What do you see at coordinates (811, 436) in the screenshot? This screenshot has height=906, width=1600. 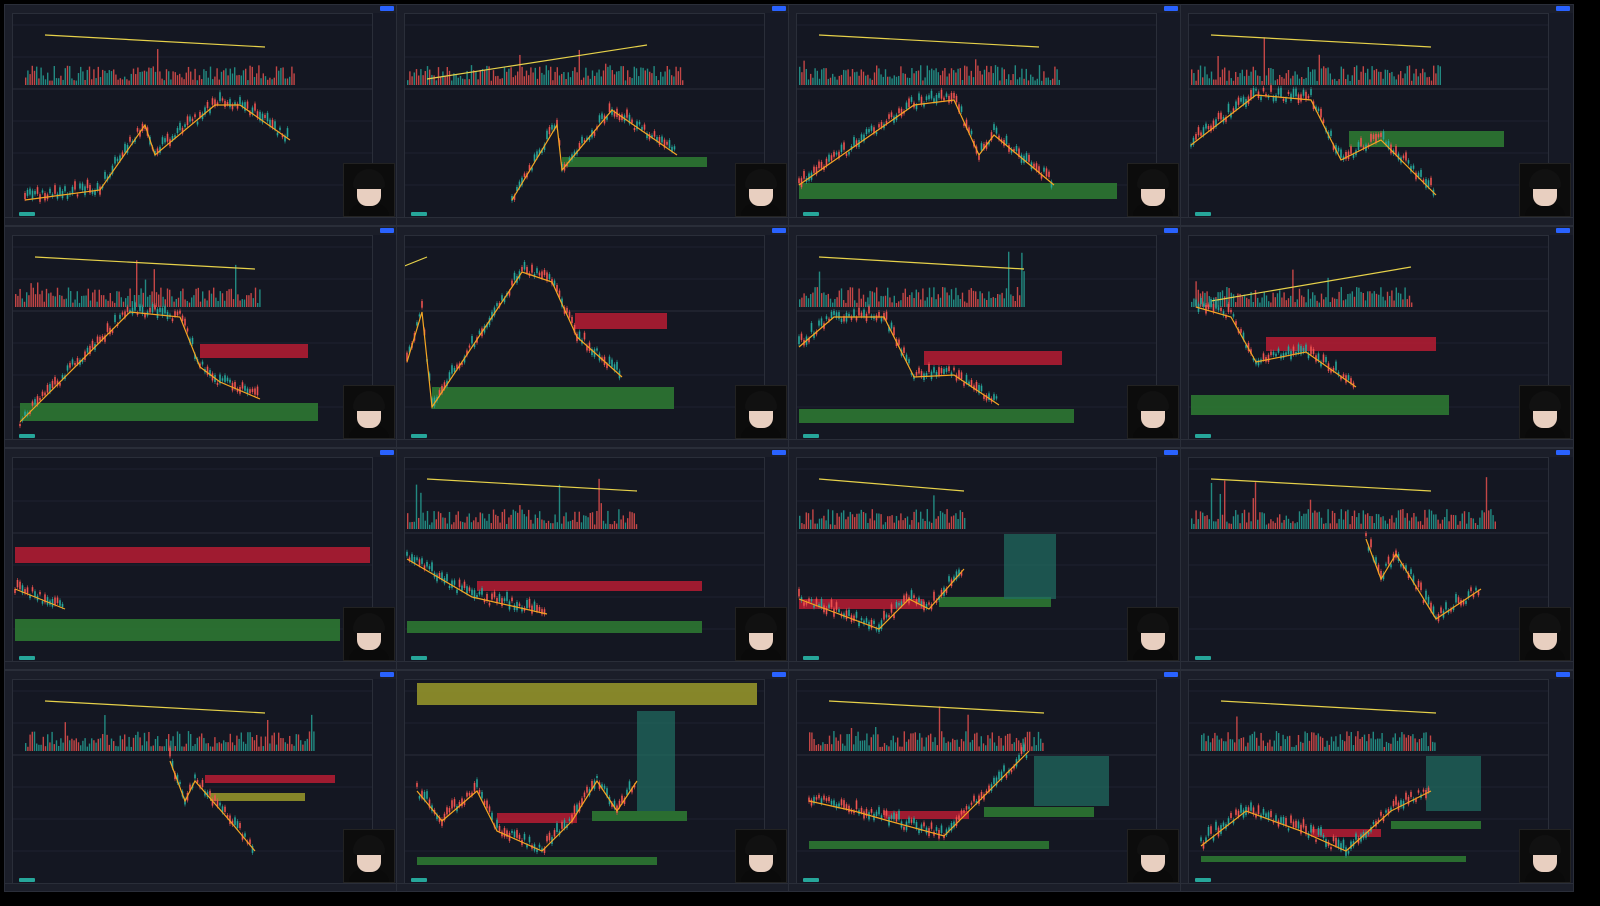 I see `time-range-start-marker` at bounding box center [811, 436].